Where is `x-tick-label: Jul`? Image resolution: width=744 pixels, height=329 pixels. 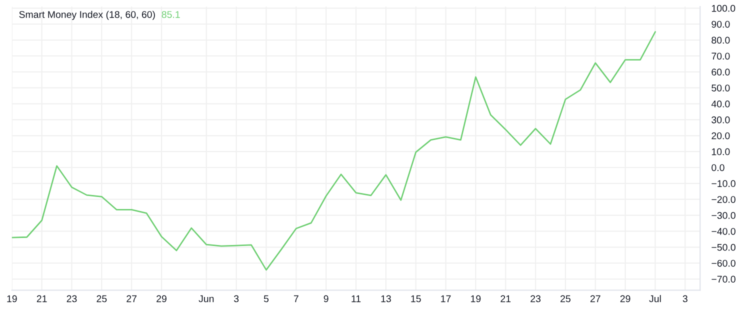 x-tick-label: Jul is located at coordinates (655, 298).